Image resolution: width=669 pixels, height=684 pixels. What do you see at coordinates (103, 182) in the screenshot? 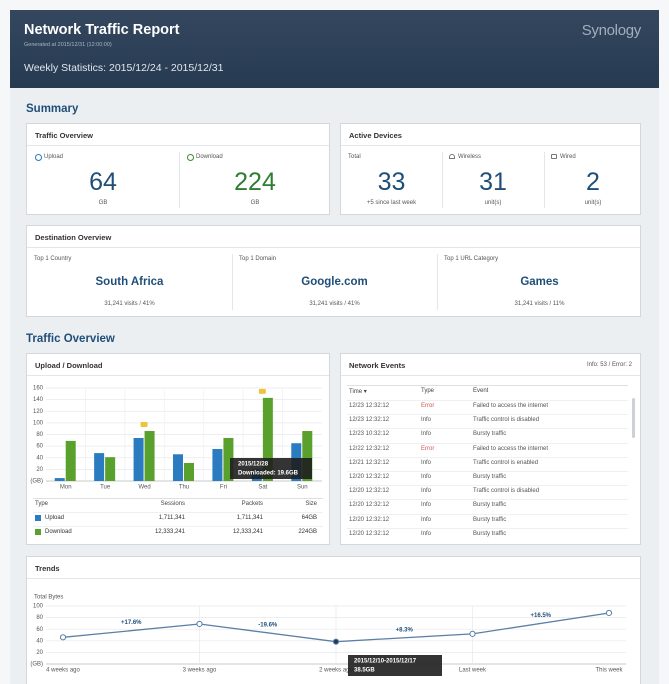
I see `item-value: 64` at bounding box center [103, 182].